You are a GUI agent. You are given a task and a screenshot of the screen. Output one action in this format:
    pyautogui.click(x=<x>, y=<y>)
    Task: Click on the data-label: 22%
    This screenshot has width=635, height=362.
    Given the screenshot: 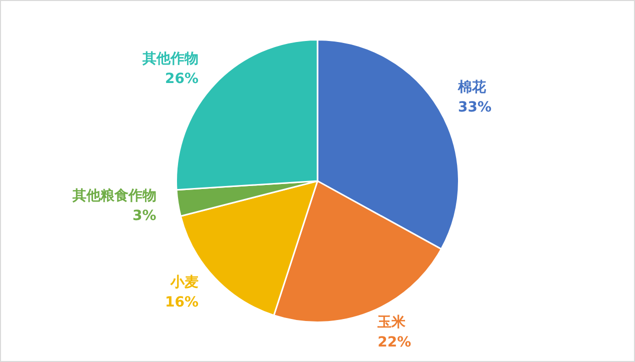 What is the action you would take?
    pyautogui.click(x=395, y=342)
    